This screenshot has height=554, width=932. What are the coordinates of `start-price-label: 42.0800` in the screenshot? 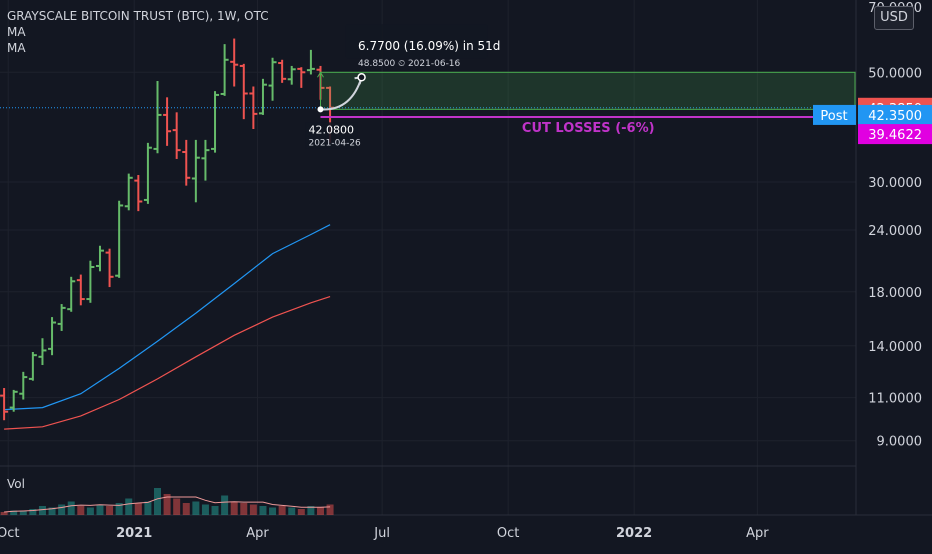 It's located at (331, 129).